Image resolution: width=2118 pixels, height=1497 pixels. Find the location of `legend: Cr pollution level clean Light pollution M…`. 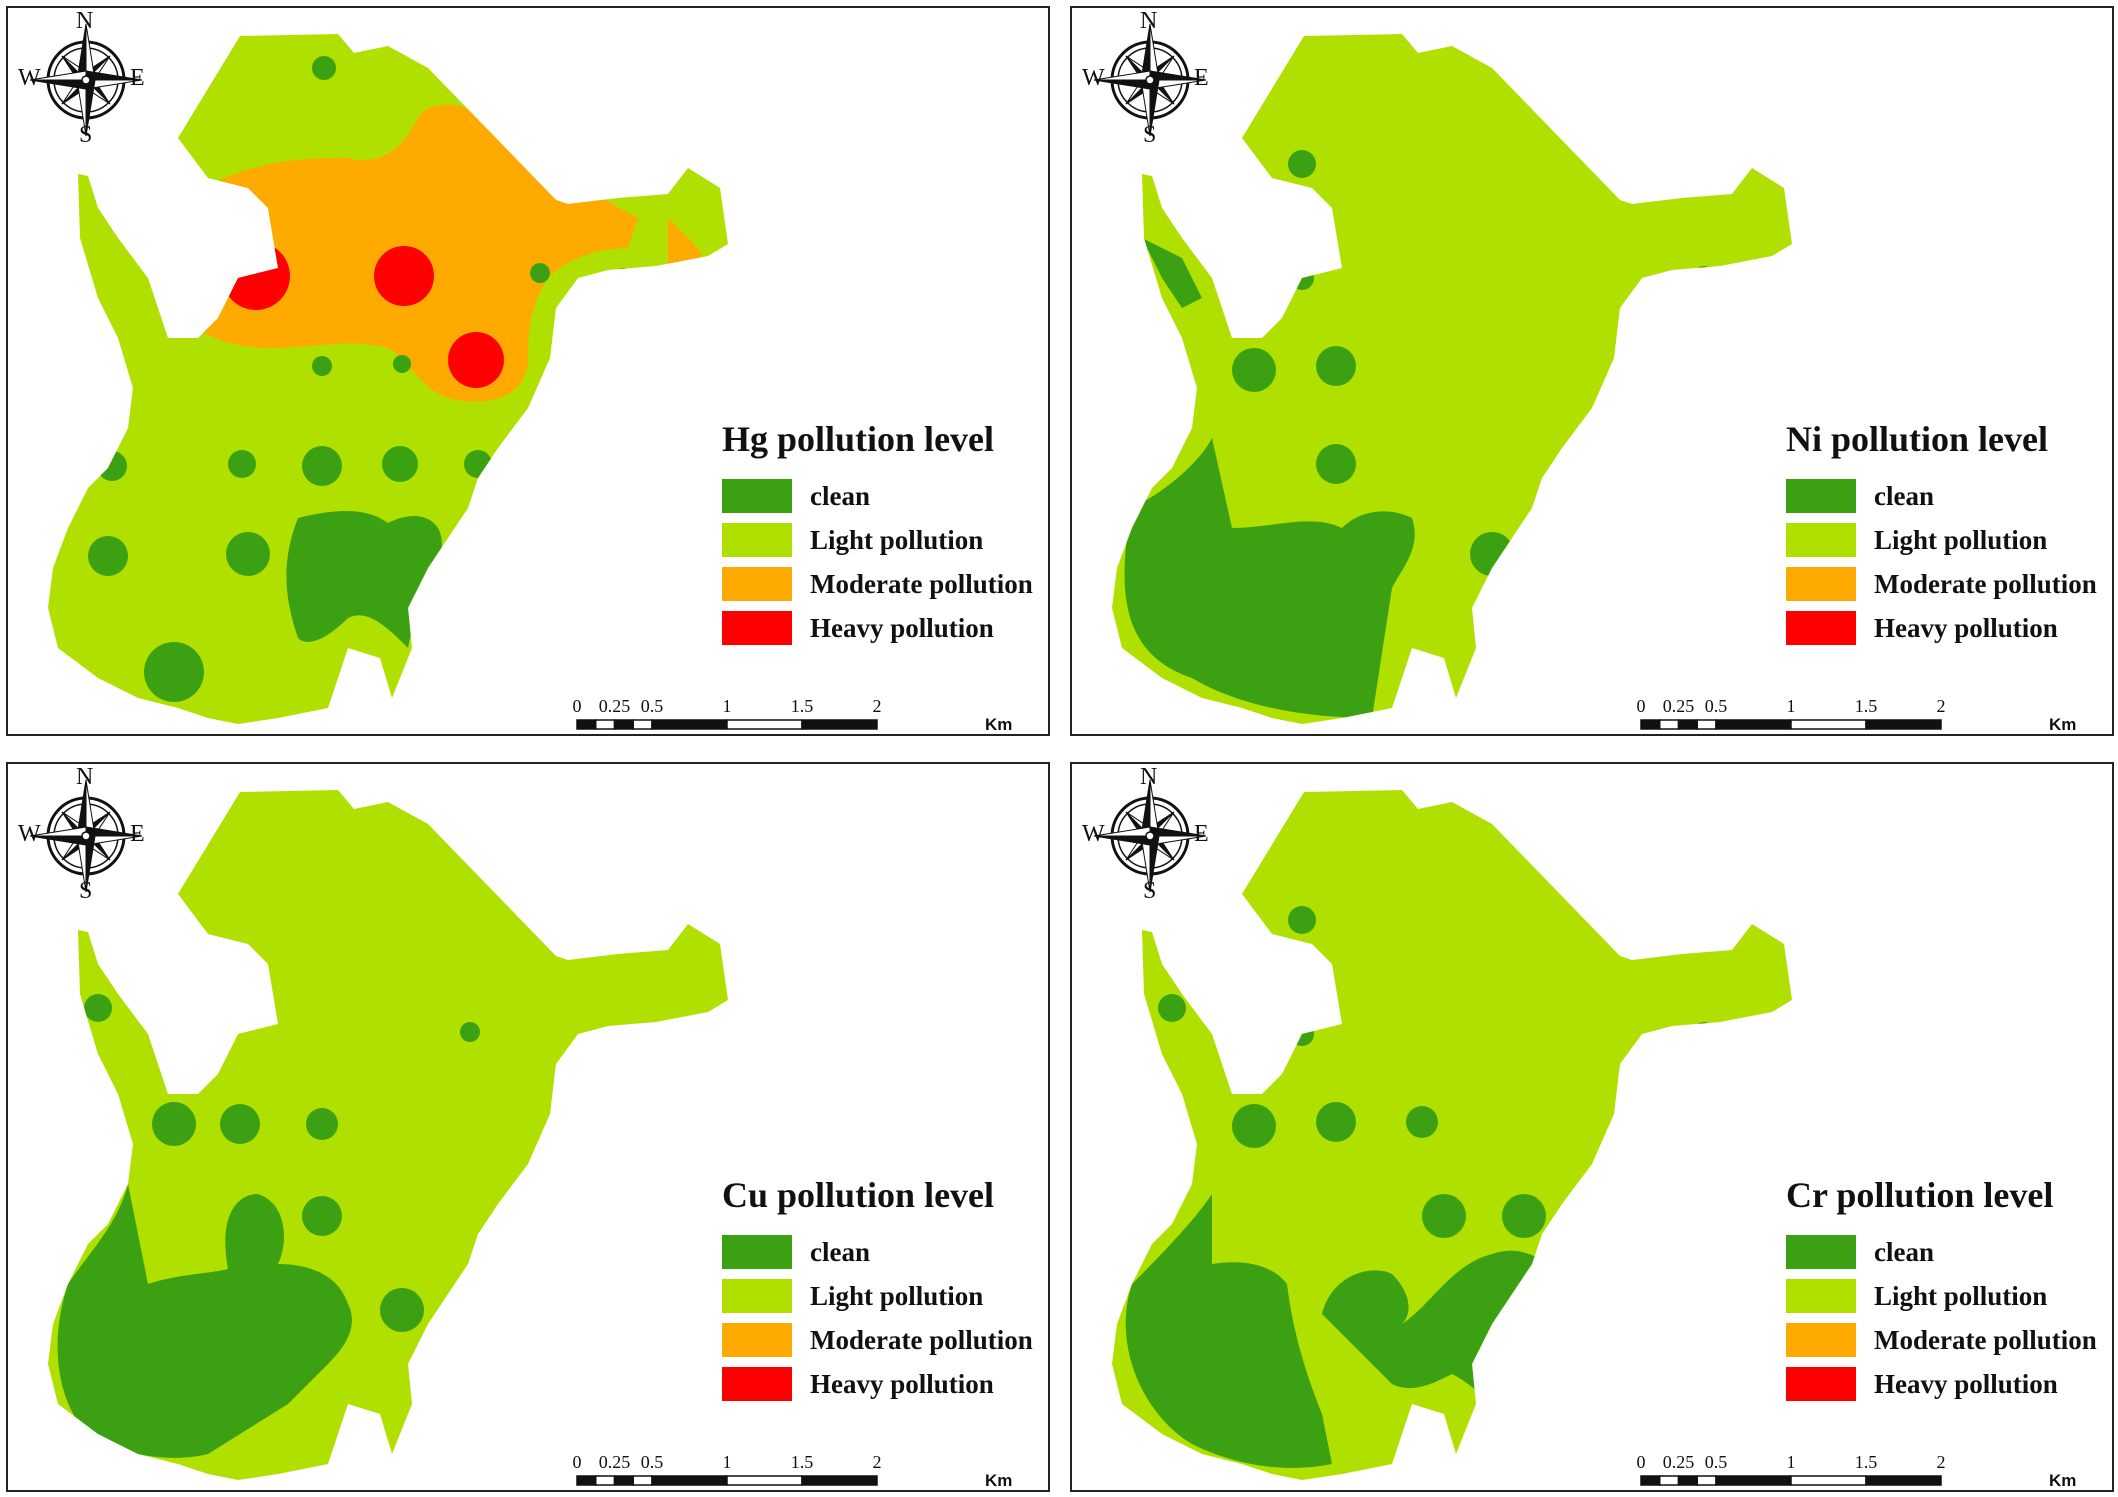

legend: Cr pollution level clean Light pollution M… is located at coordinates (1946, 1290).